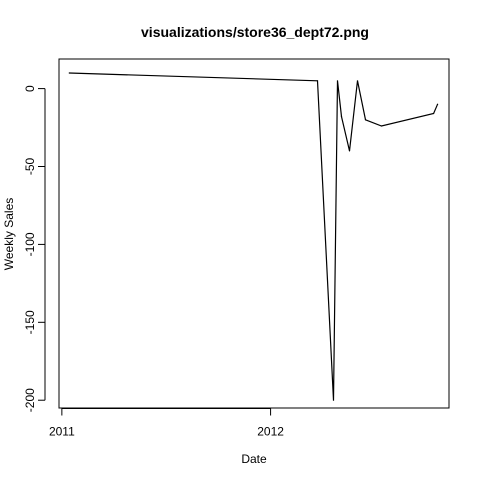 This screenshot has height=480, width=480. What do you see at coordinates (270, 432) in the screenshot?
I see `x-tick-label: 2012` at bounding box center [270, 432].